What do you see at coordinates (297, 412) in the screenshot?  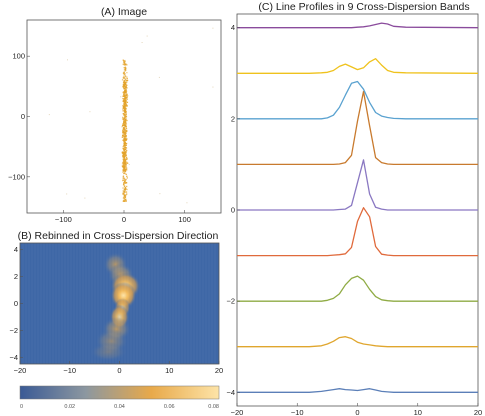 I see `panel-c-xtick-label: −10` at bounding box center [297, 412].